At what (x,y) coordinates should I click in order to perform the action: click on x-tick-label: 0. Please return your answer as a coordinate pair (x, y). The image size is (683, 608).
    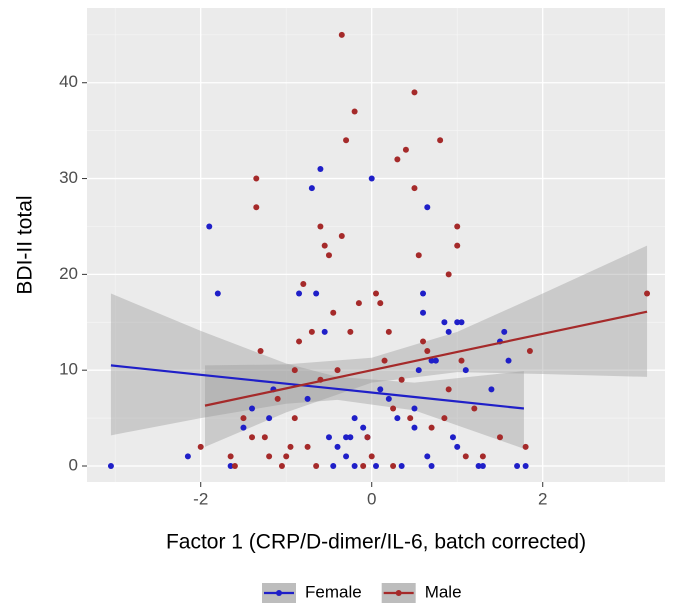
    Looking at the image, I should click on (371, 498).